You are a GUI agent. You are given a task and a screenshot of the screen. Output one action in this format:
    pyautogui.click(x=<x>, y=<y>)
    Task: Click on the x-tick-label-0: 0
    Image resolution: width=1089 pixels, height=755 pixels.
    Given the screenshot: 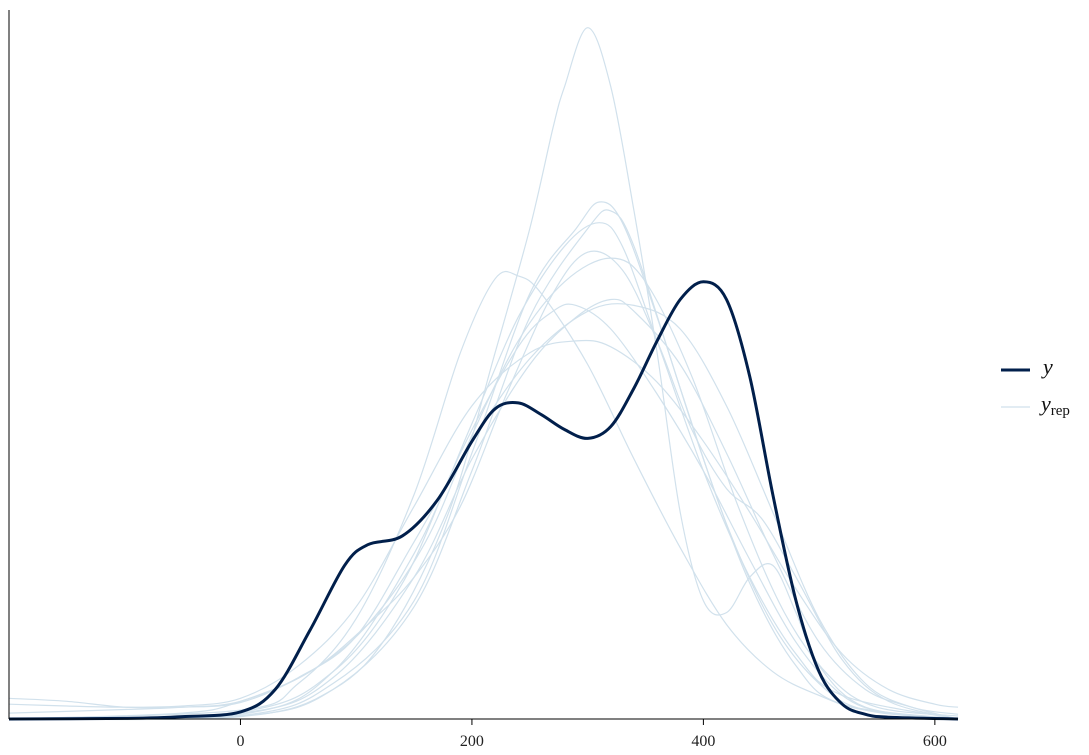 What is the action you would take?
    pyautogui.click(x=240, y=741)
    